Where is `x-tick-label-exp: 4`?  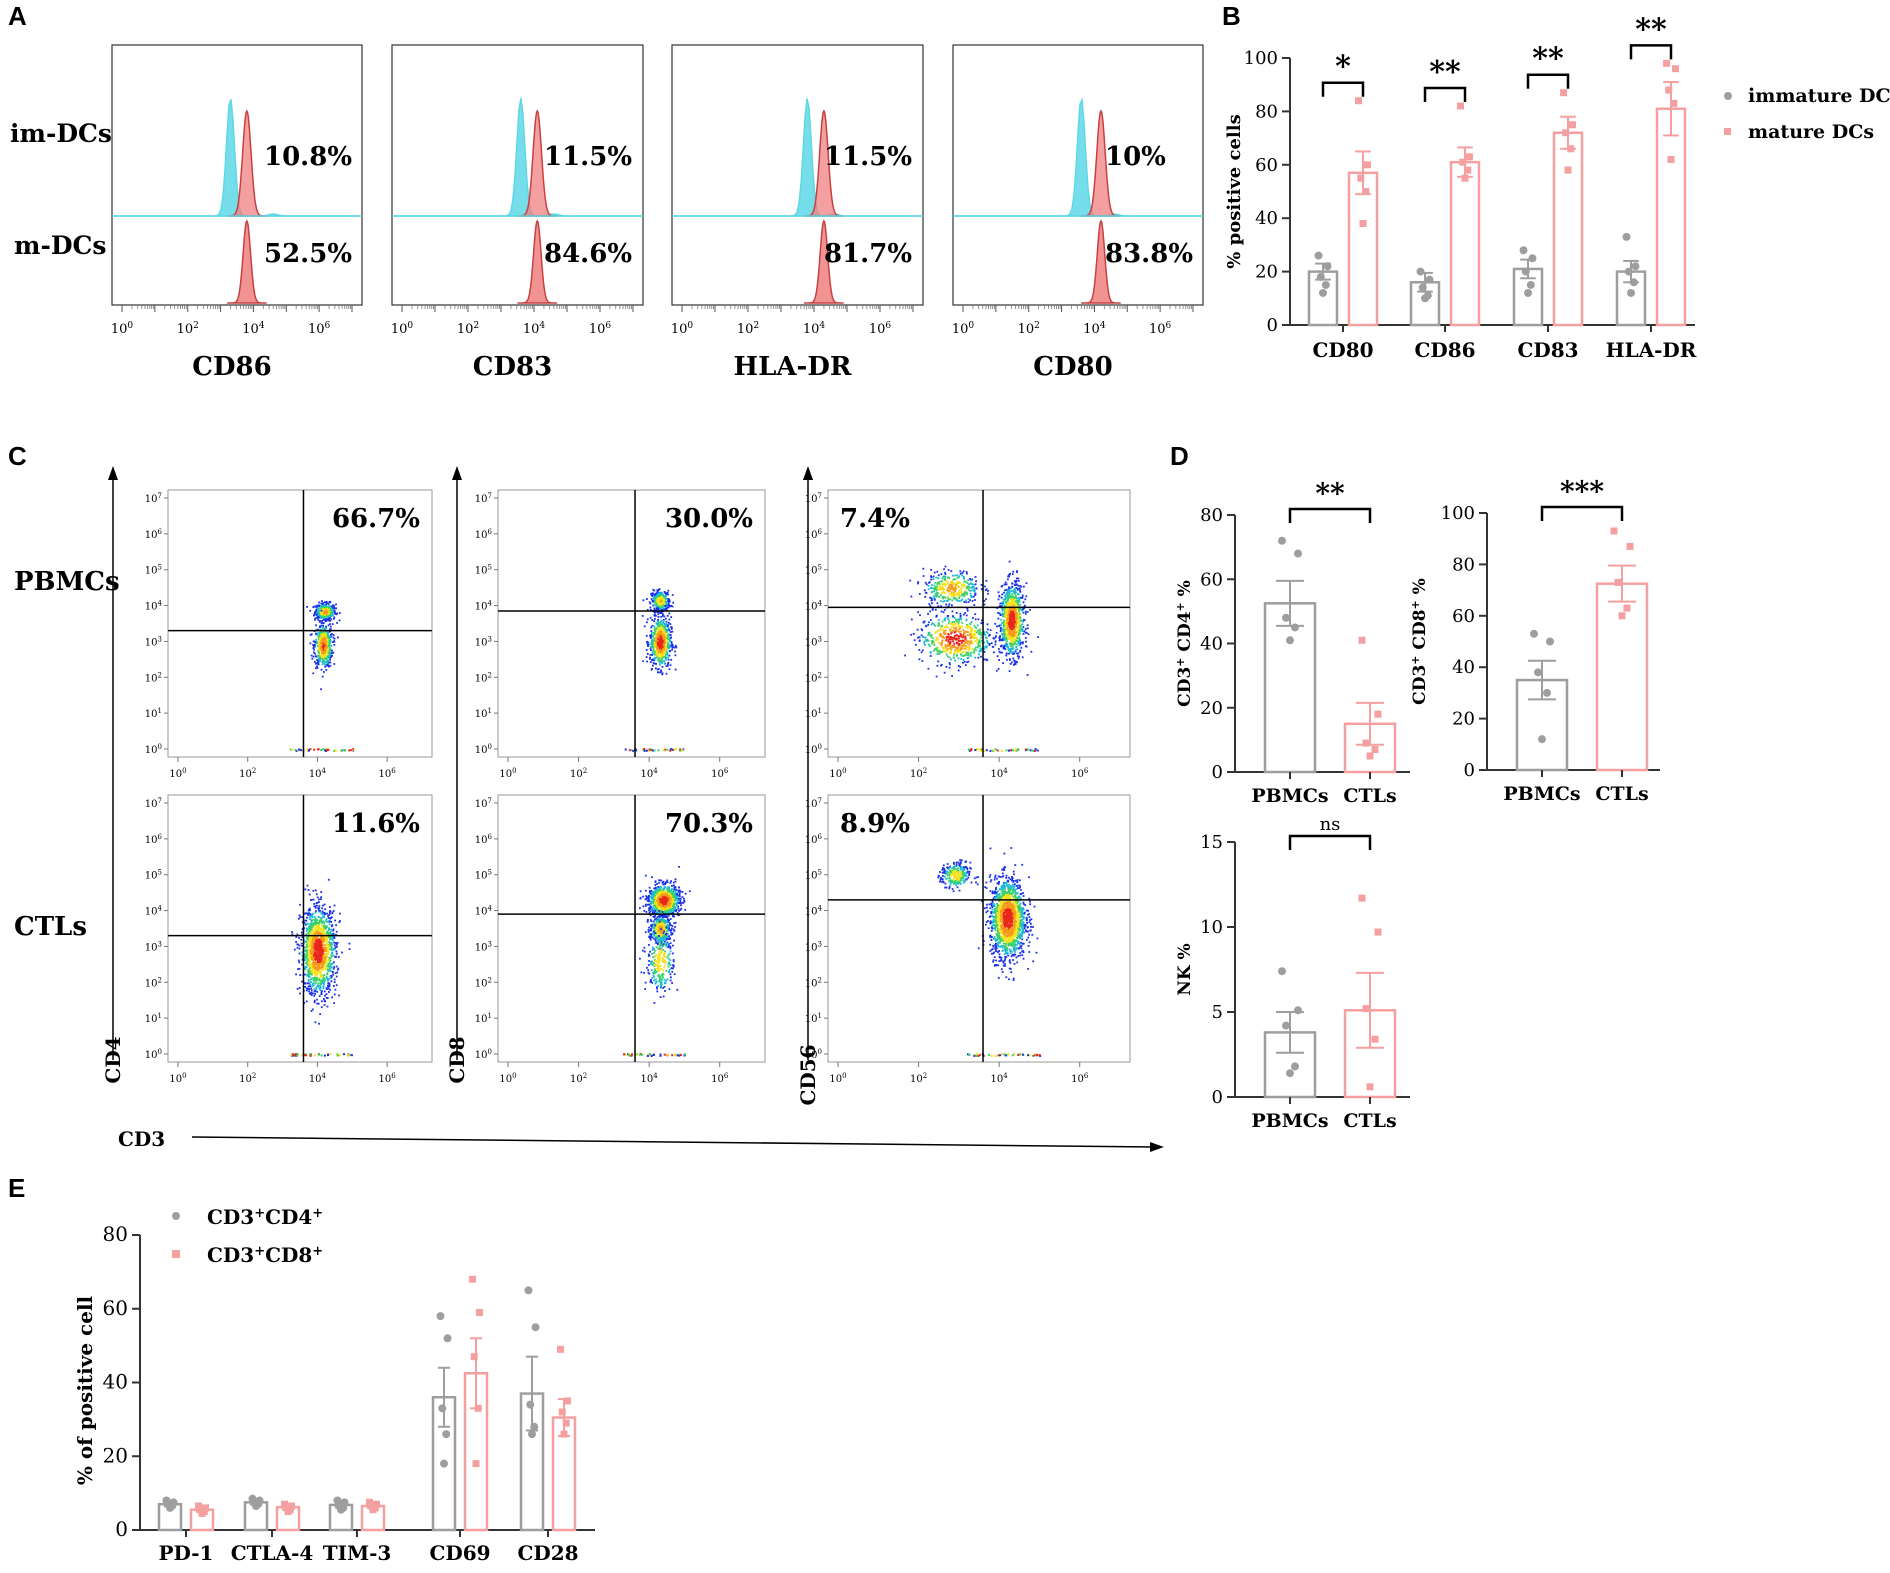
x-tick-label-exp: 4 is located at coordinates (655, 771).